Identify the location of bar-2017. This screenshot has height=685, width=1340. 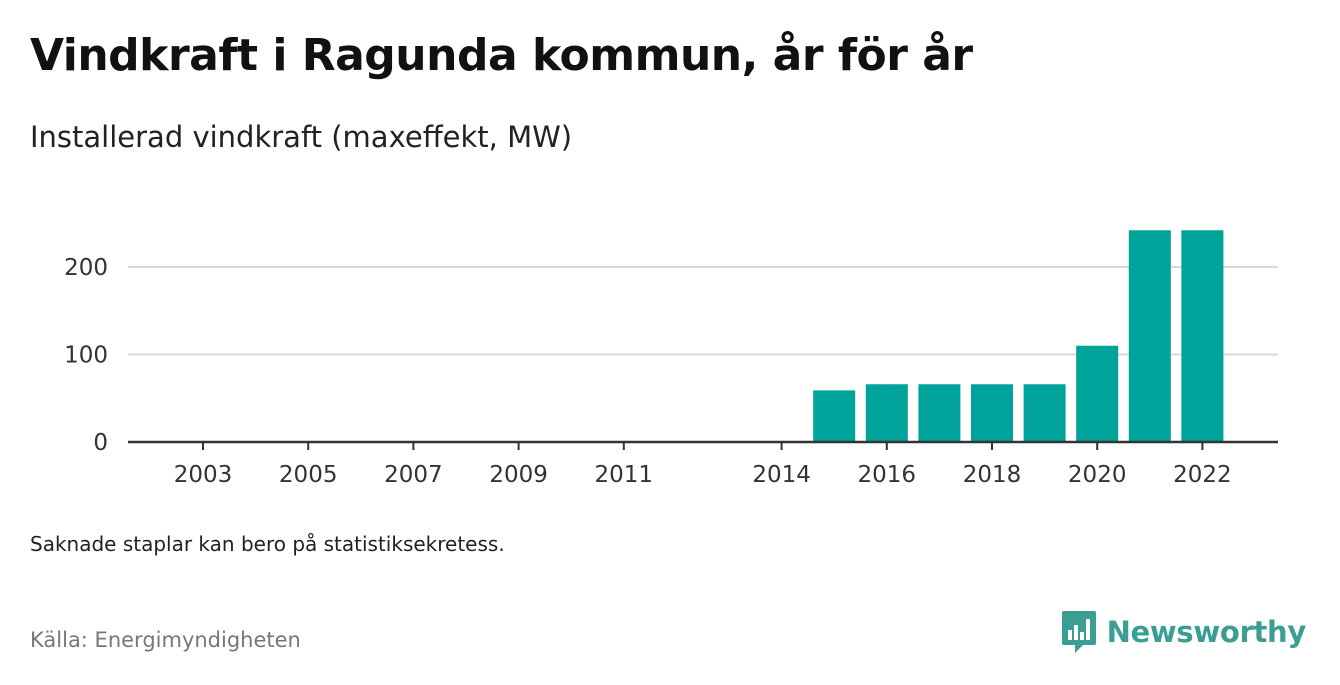
(939, 413).